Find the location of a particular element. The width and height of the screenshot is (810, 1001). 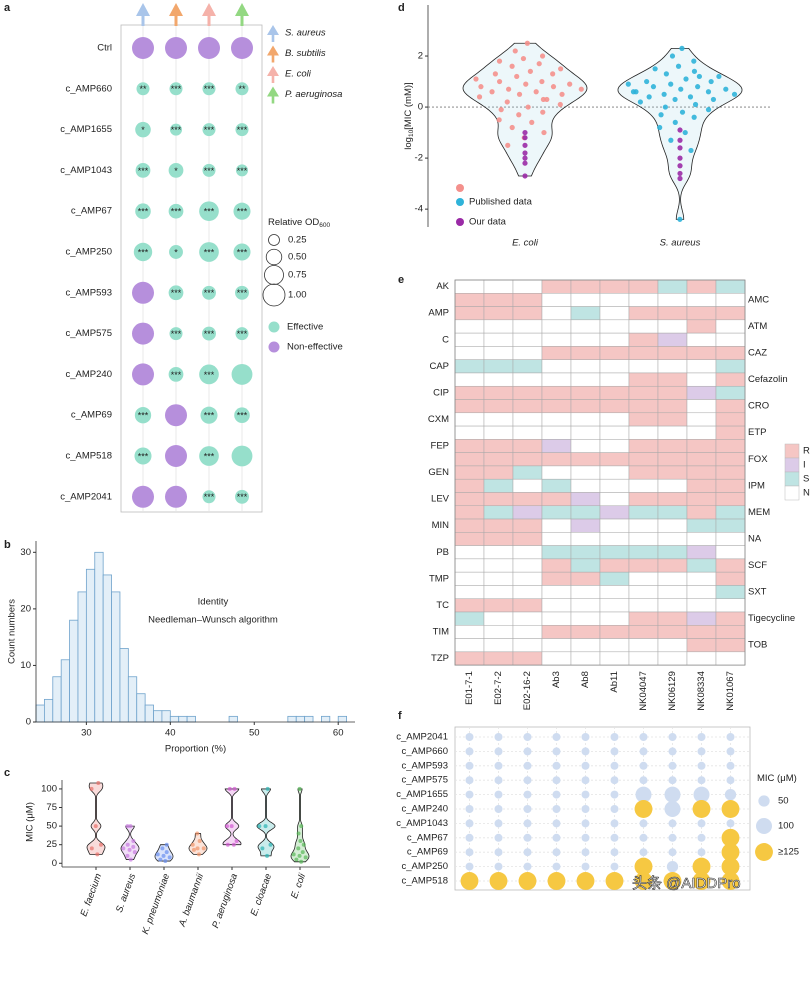

y-tick-label: 50 is located at coordinates (51, 826).